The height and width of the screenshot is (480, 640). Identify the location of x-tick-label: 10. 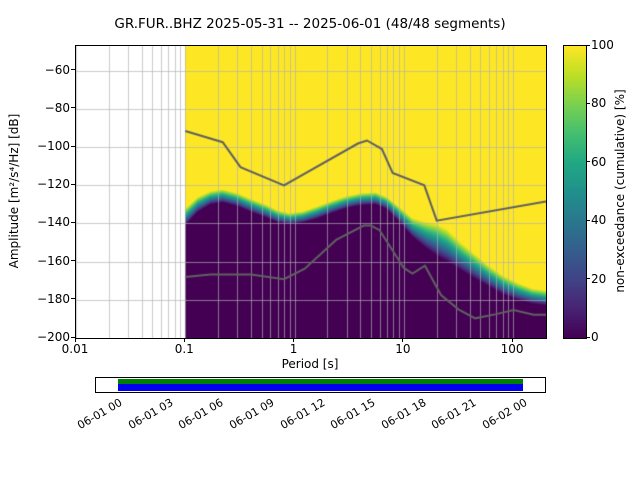
(403, 349).